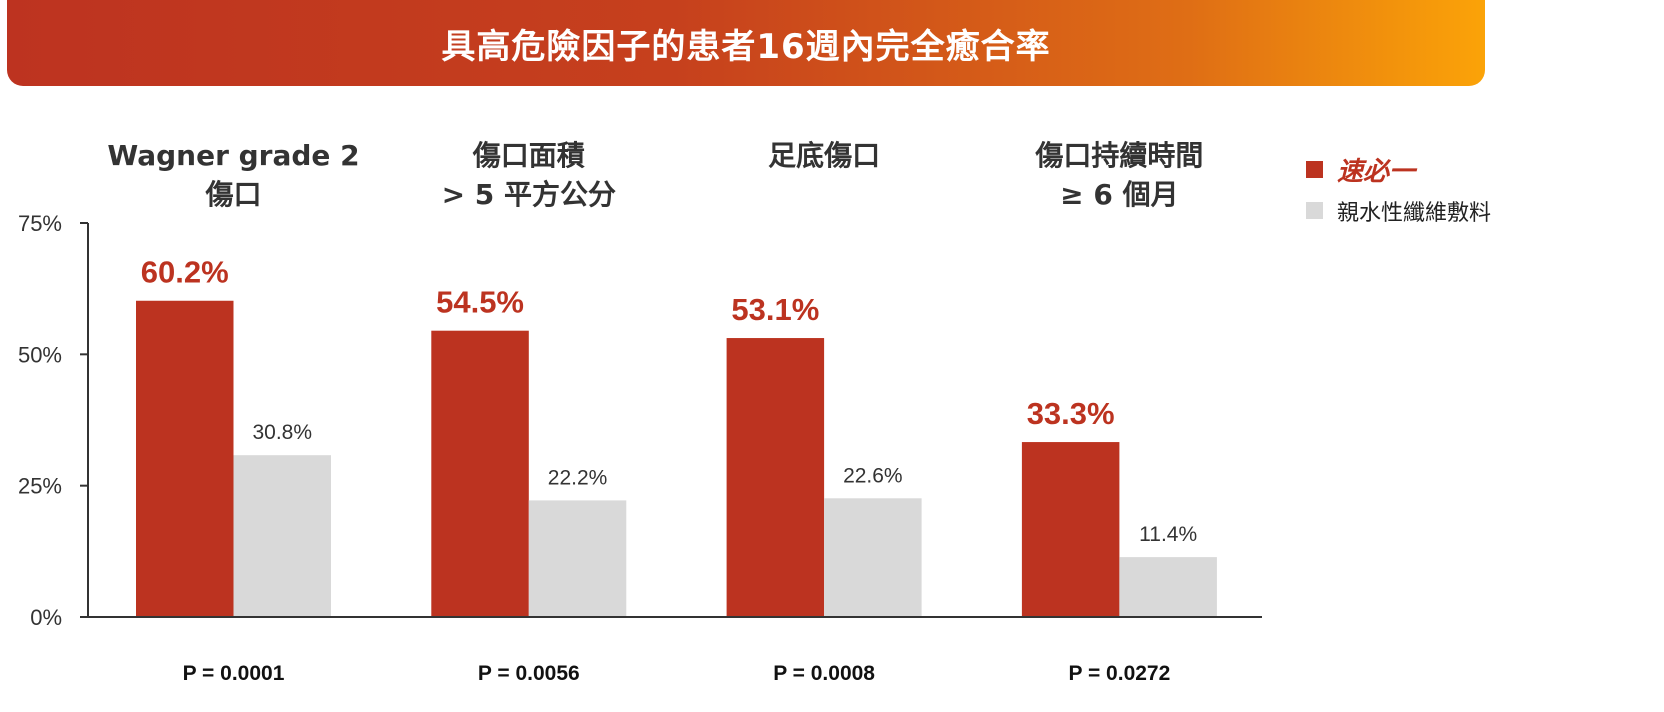  What do you see at coordinates (185, 272) in the screenshot?
I see `data-label: 60.2%` at bounding box center [185, 272].